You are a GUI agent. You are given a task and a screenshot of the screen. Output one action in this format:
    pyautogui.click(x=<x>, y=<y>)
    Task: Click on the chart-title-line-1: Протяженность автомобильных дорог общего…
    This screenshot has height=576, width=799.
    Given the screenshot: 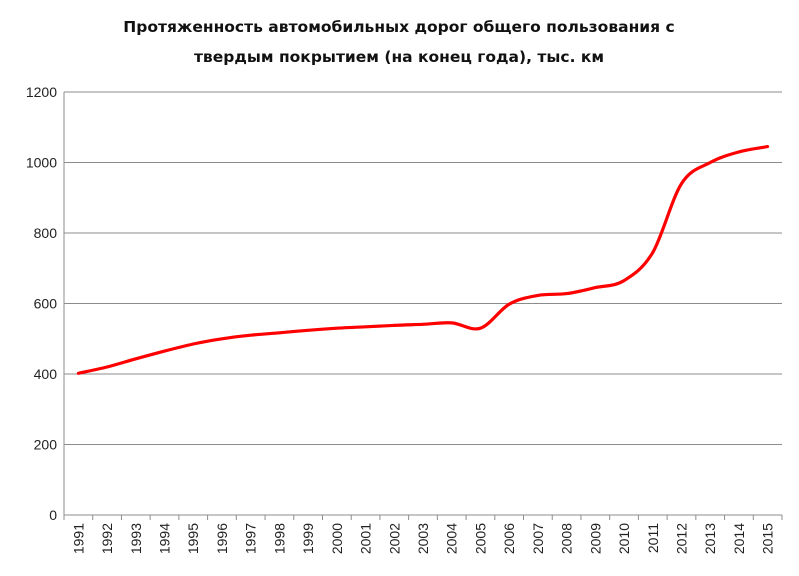 What is the action you would take?
    pyautogui.click(x=398, y=27)
    